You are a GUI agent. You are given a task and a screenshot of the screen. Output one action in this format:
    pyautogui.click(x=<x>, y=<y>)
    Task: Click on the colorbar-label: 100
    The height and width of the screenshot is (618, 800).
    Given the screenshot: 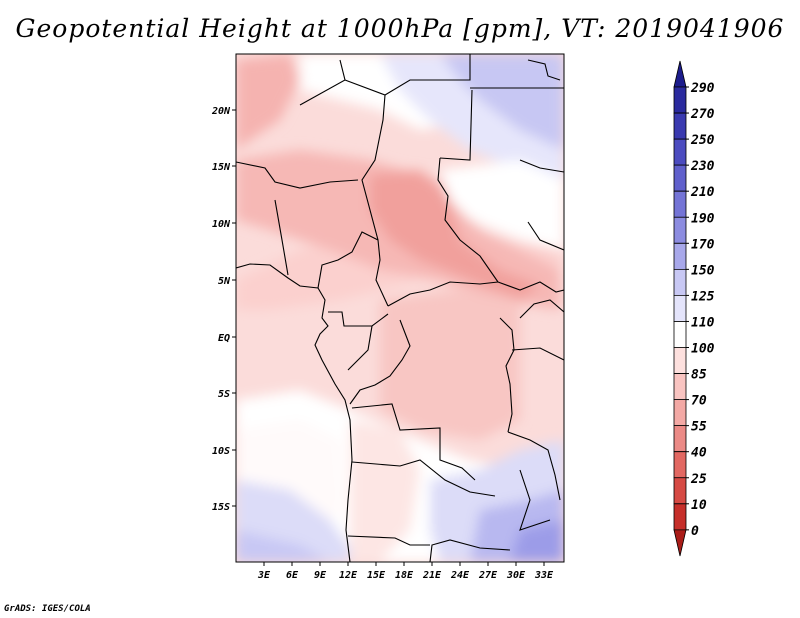 What is the action you would take?
    pyautogui.click(x=703, y=349)
    